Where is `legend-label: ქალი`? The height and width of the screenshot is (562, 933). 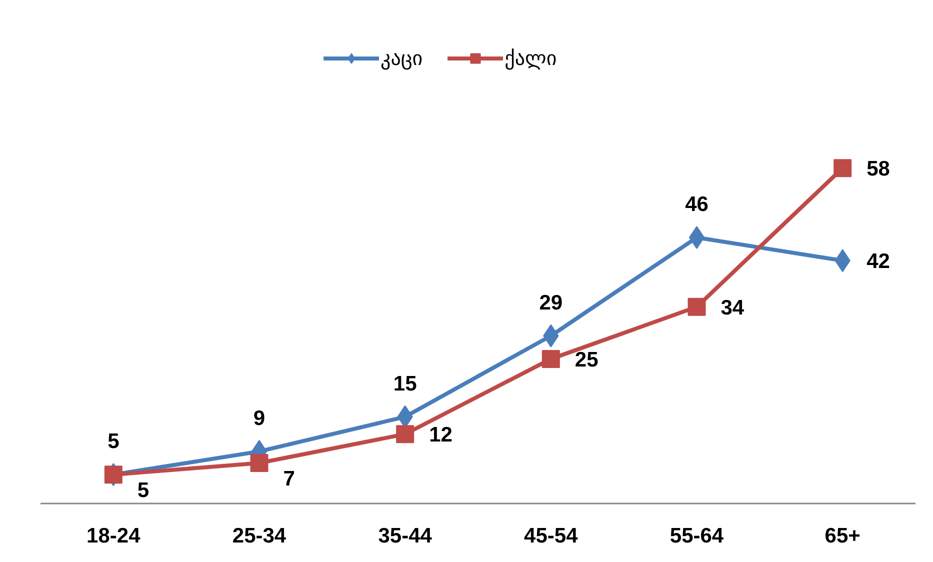
legend-label: ქალი is located at coordinates (530, 58).